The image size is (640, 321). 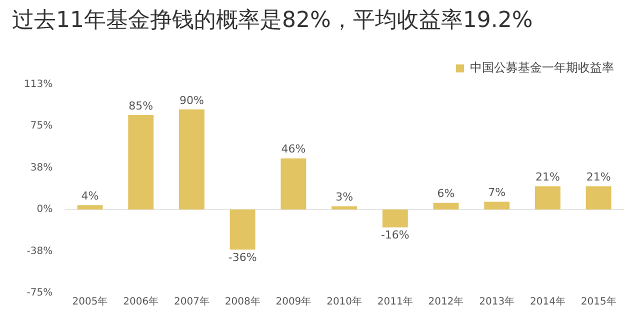 I want to click on legend-label: 中国公募基金一年期收益率, so click(x=542, y=67).